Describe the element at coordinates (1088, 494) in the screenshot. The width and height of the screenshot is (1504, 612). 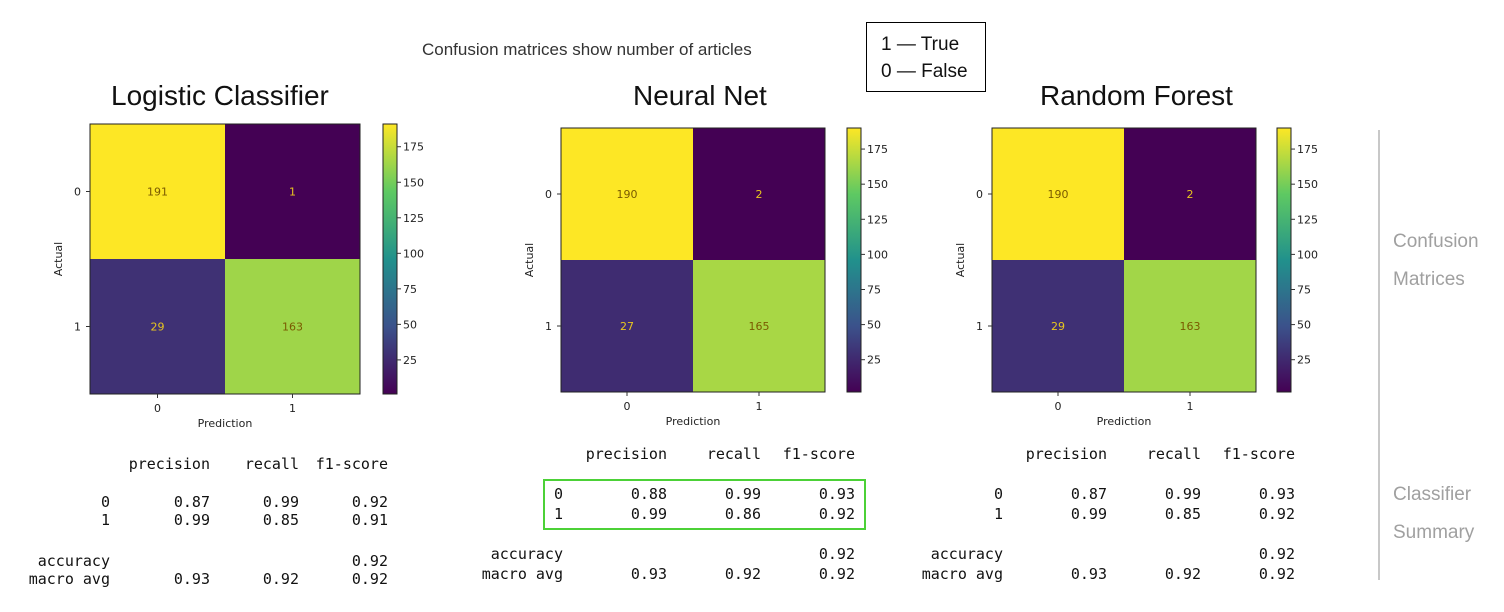
I see `report-value: 0.87` at that location.